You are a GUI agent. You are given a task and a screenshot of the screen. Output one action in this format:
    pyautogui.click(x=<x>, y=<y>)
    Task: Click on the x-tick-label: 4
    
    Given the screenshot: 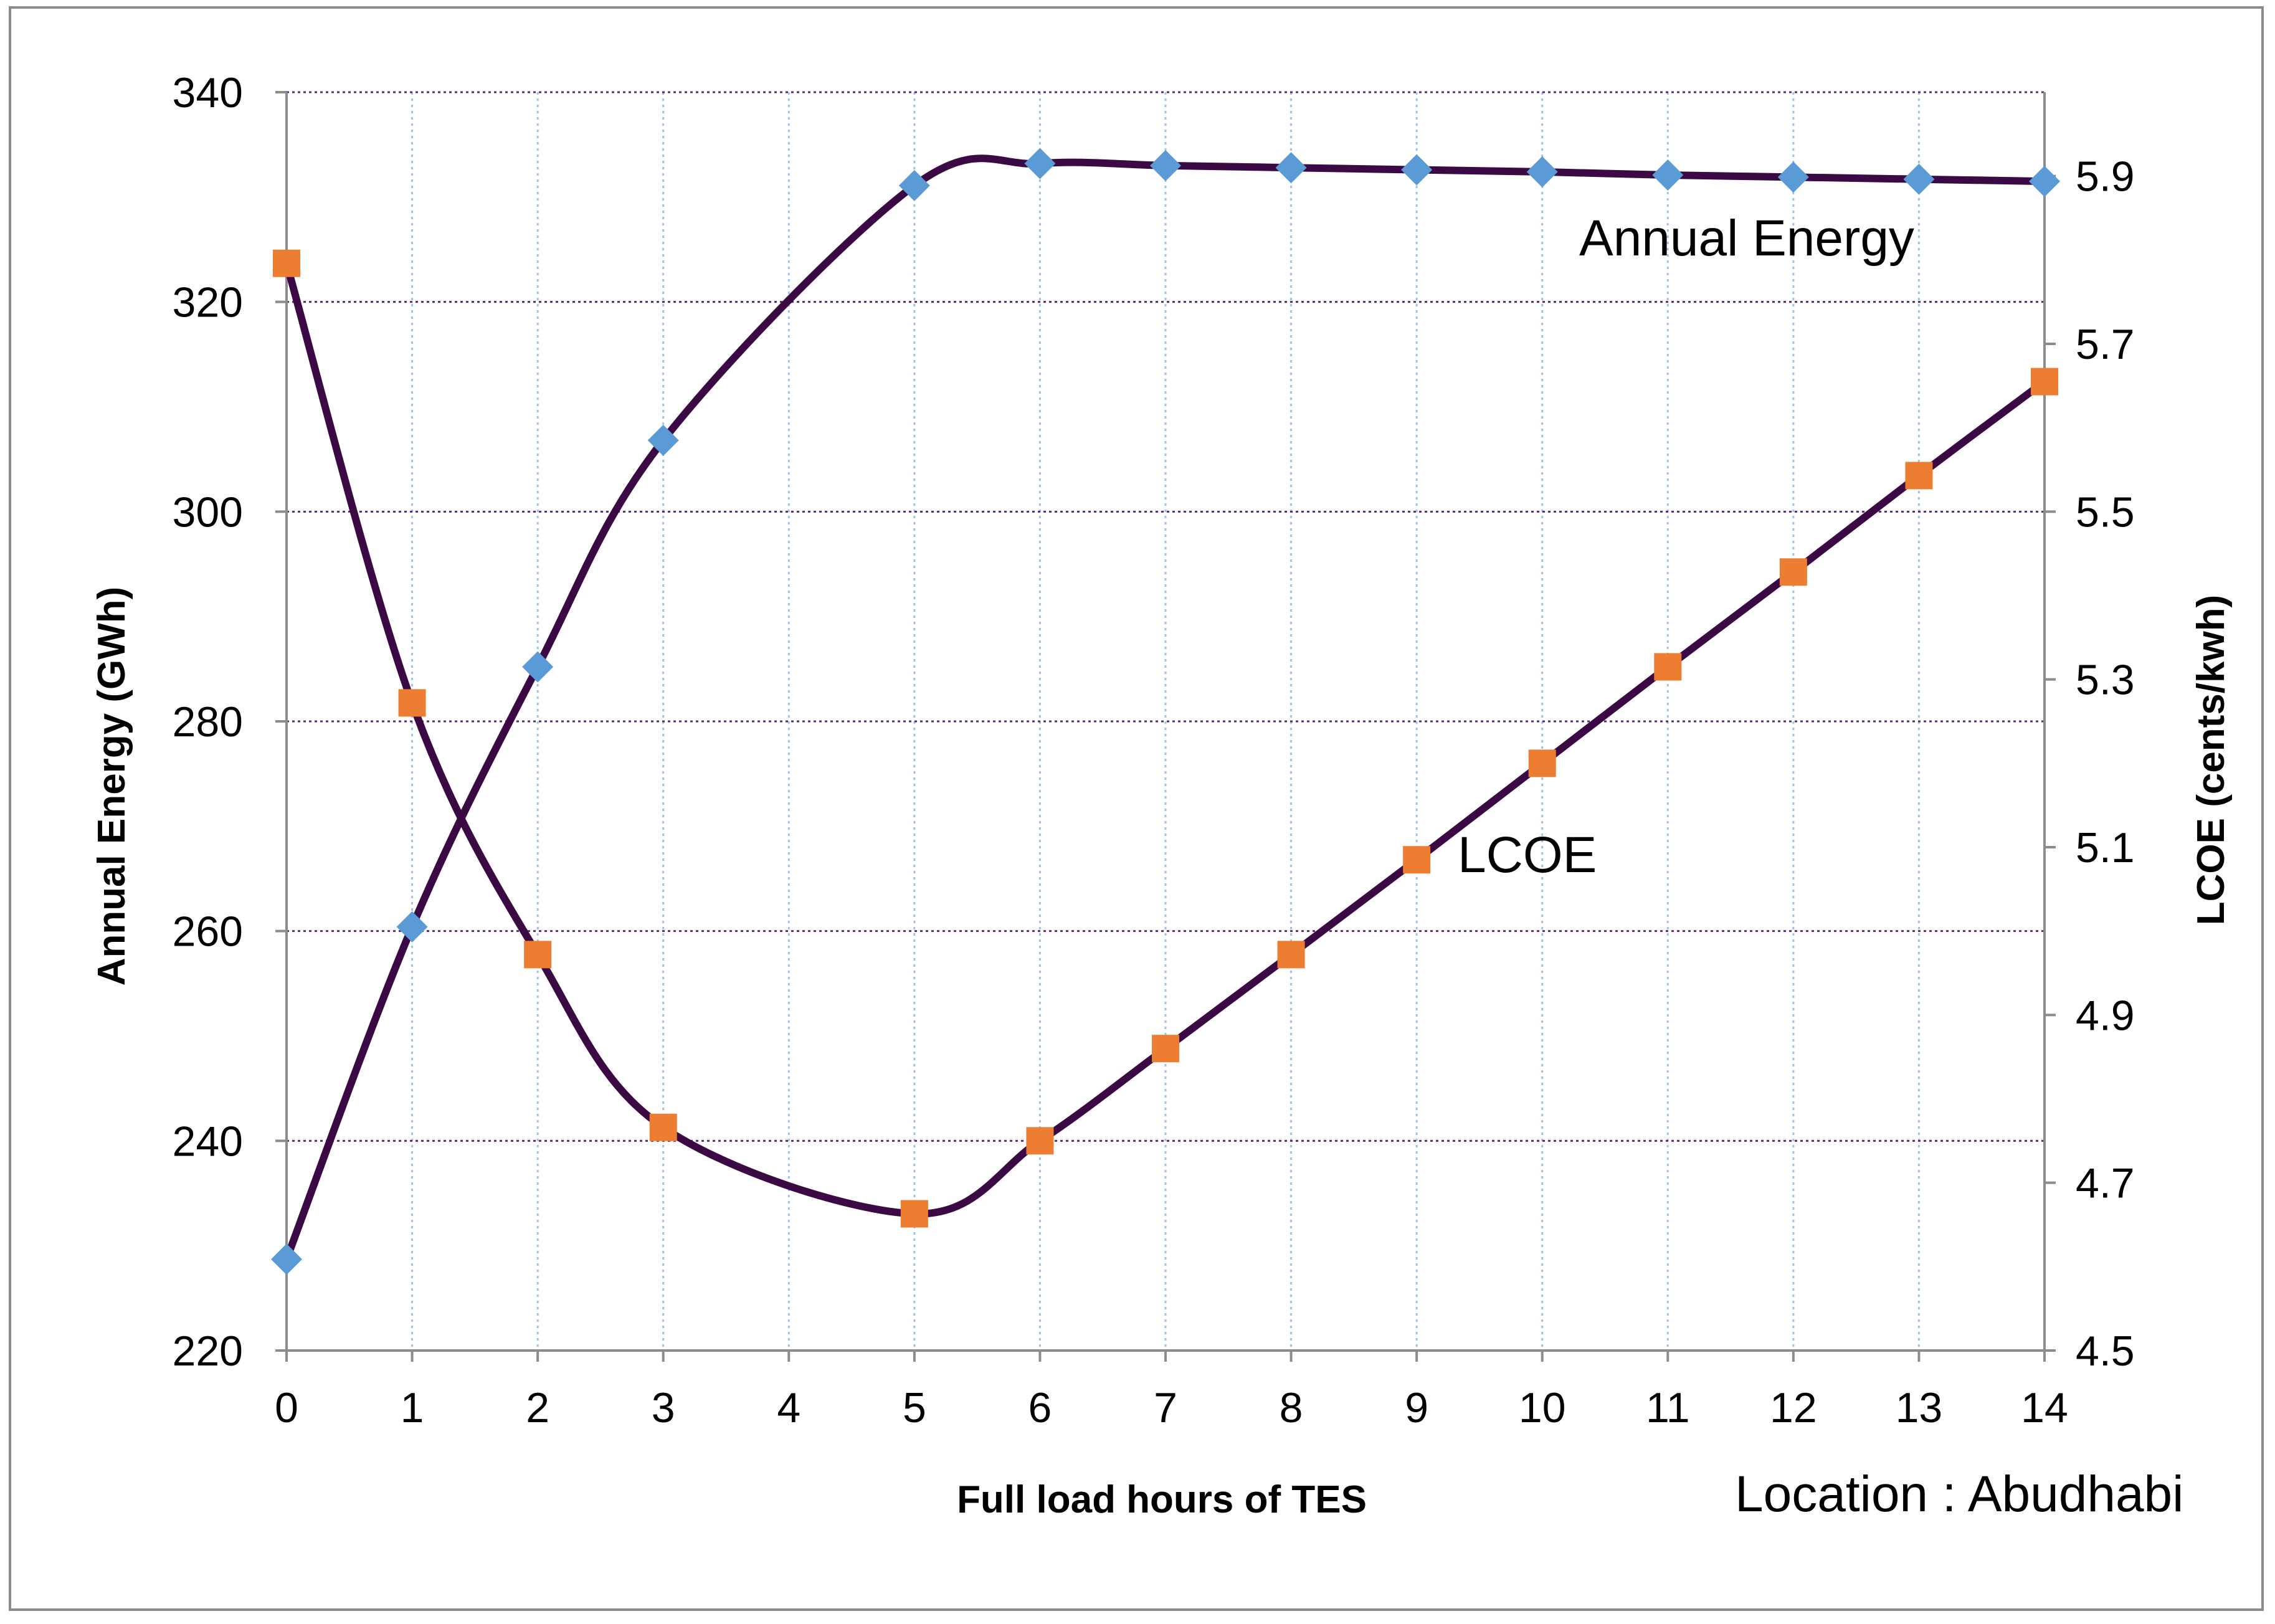 What is the action you would take?
    pyautogui.click(x=788, y=1408)
    